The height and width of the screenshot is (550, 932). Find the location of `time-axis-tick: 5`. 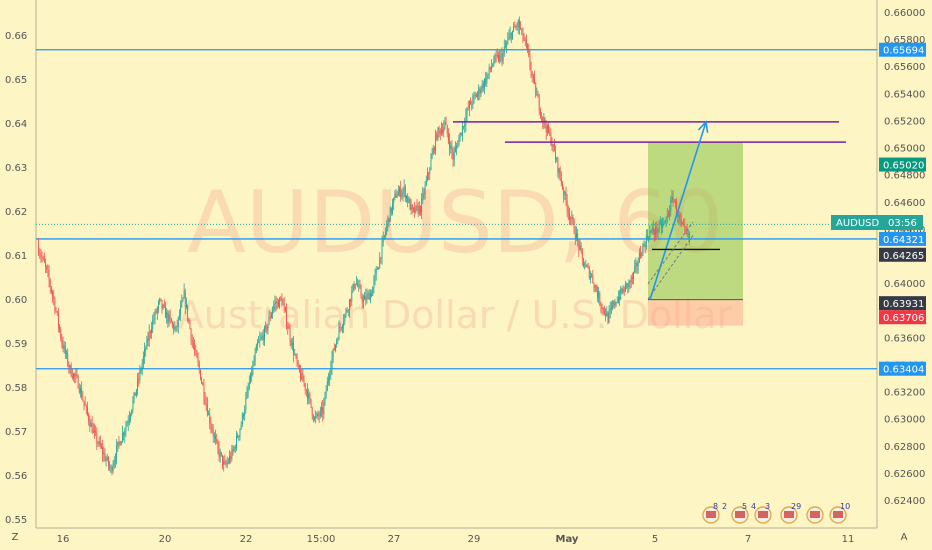

time-axis-tick: 5 is located at coordinates (655, 539).